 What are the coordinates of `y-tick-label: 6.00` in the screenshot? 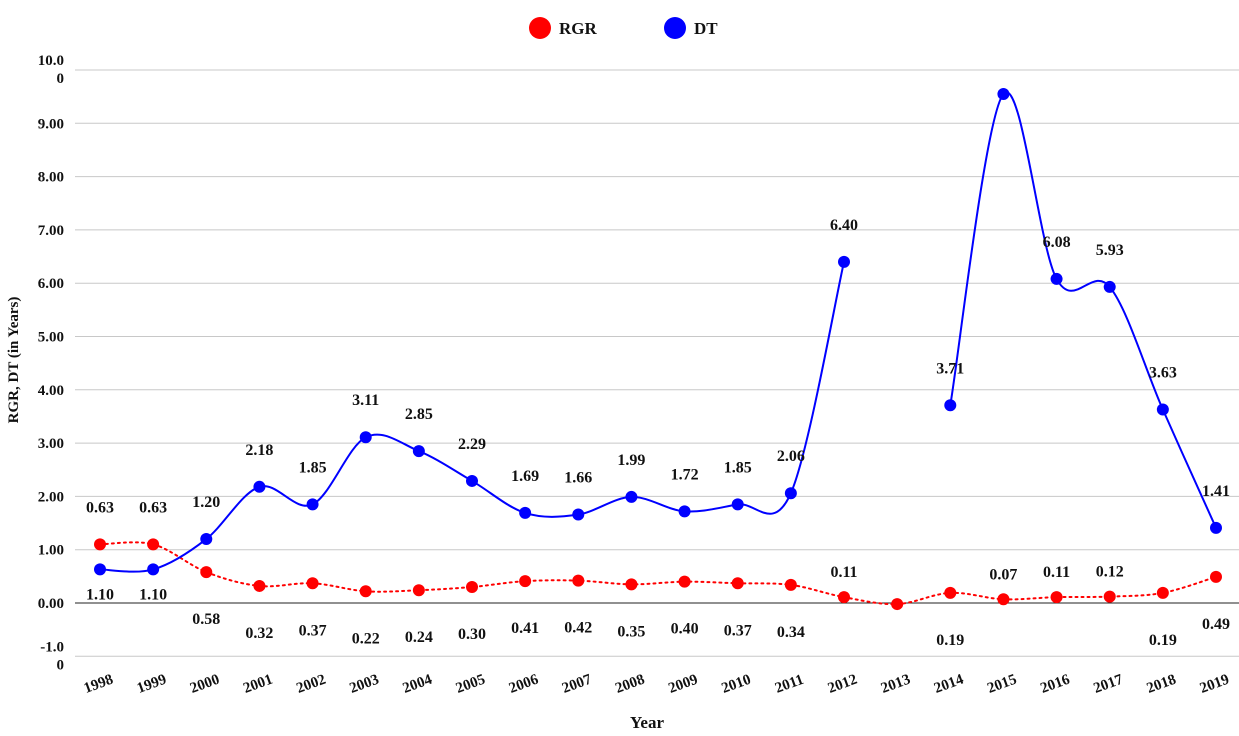 It's located at (51, 284).